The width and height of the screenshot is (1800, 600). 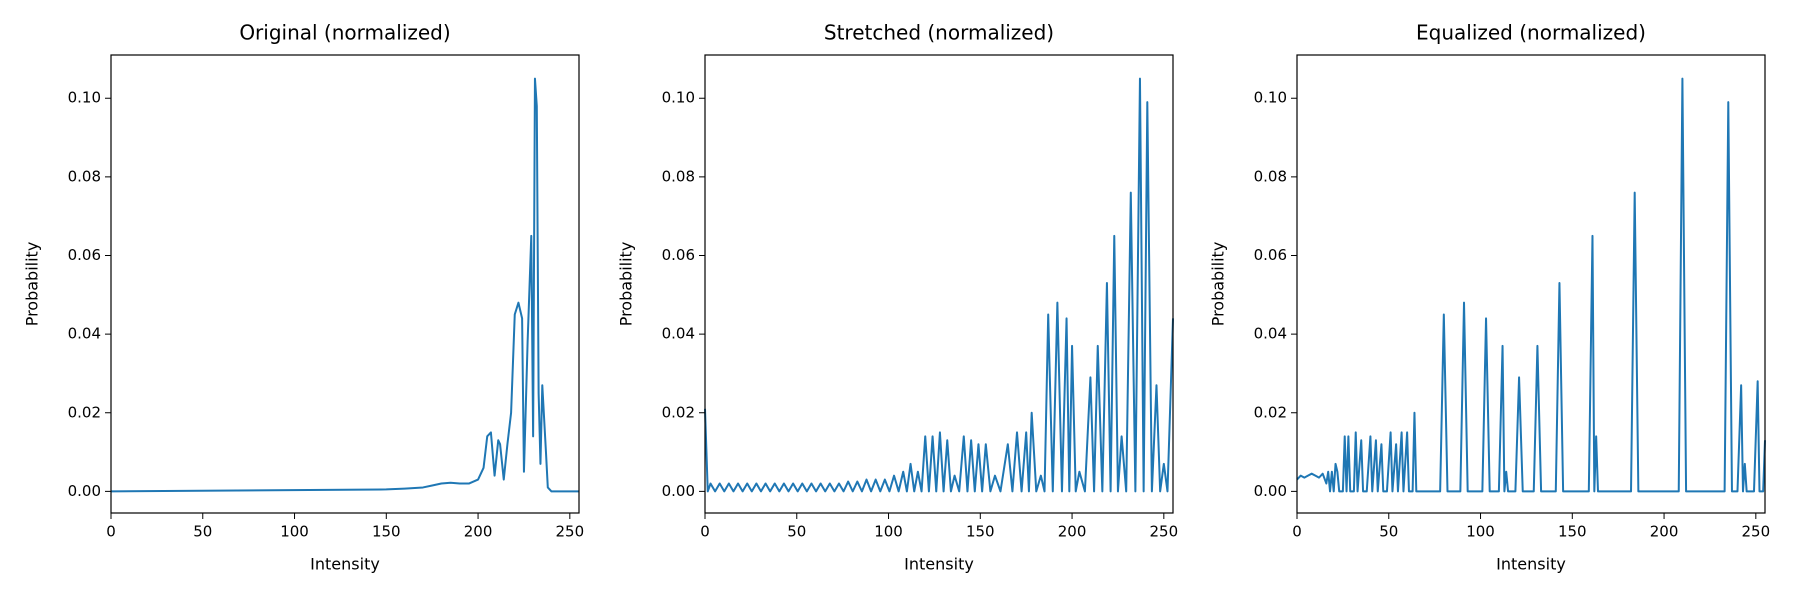 I want to click on subplot-title: Equalized (normalized), so click(x=1531, y=33).